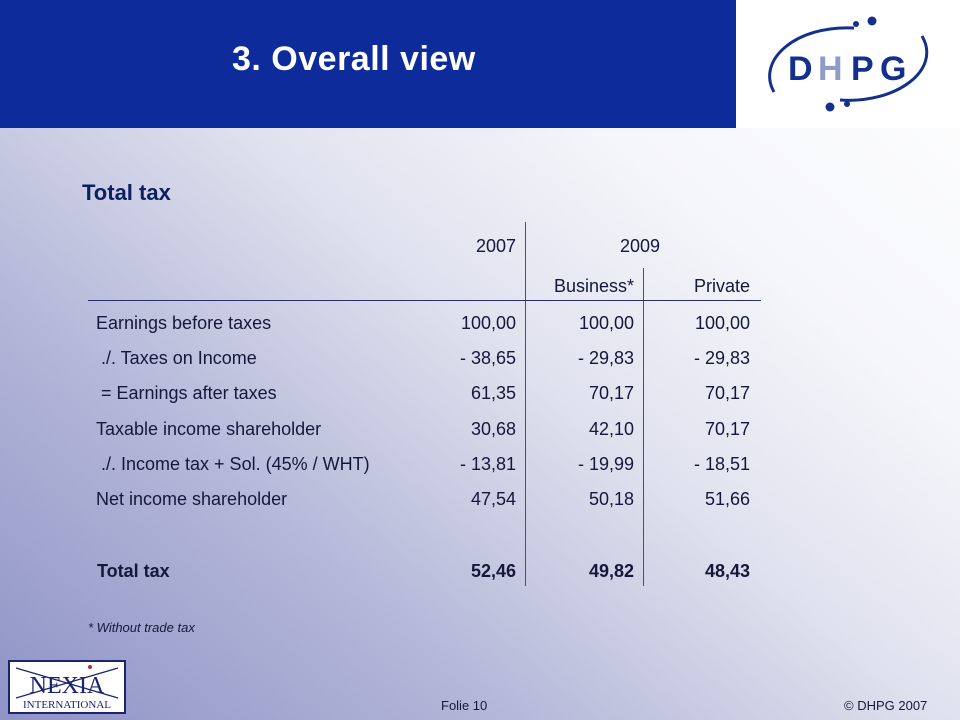  I want to click on cell-business: 50,18, so click(611, 499).